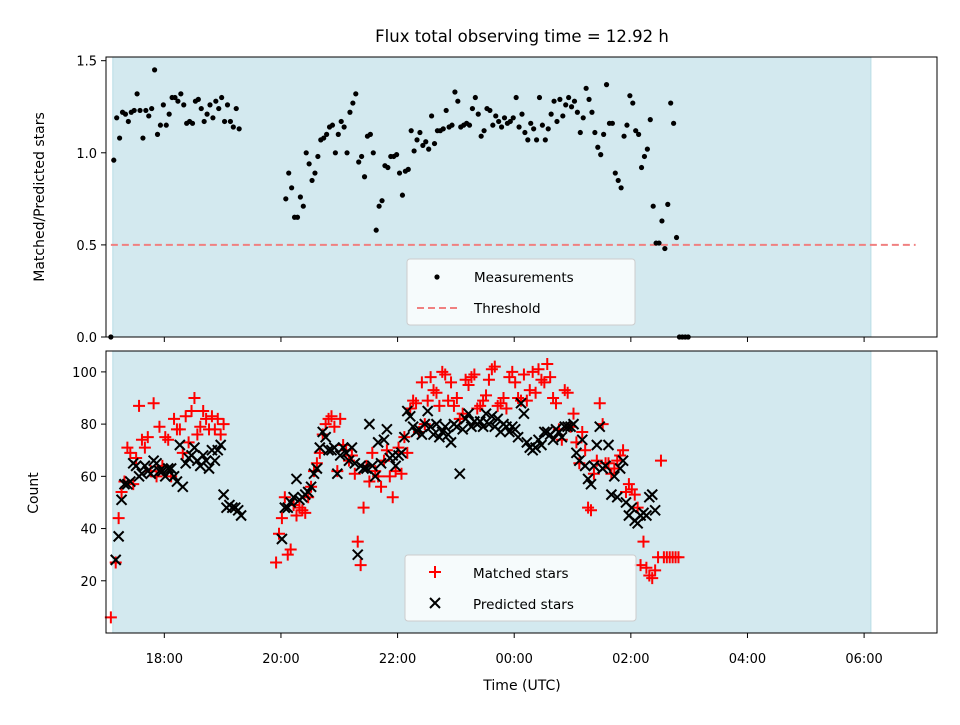  What do you see at coordinates (523, 605) in the screenshot?
I see `legend-predicted-label: Predicted stars` at bounding box center [523, 605].